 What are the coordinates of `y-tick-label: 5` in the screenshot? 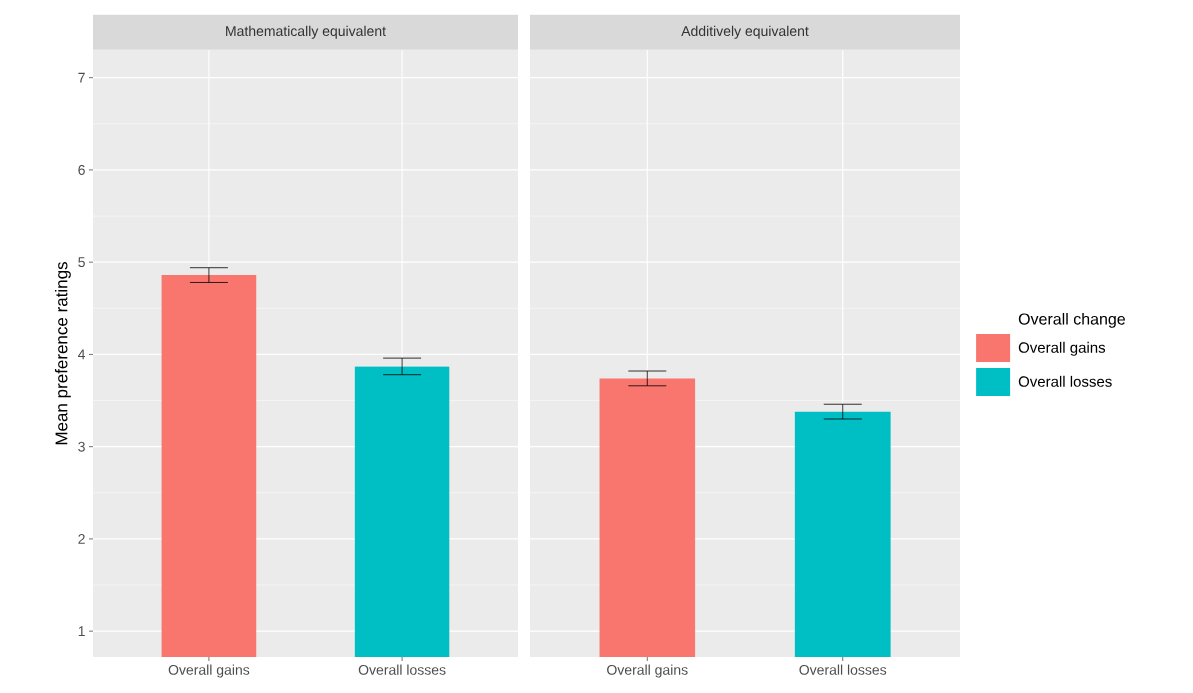 It's located at (81, 262).